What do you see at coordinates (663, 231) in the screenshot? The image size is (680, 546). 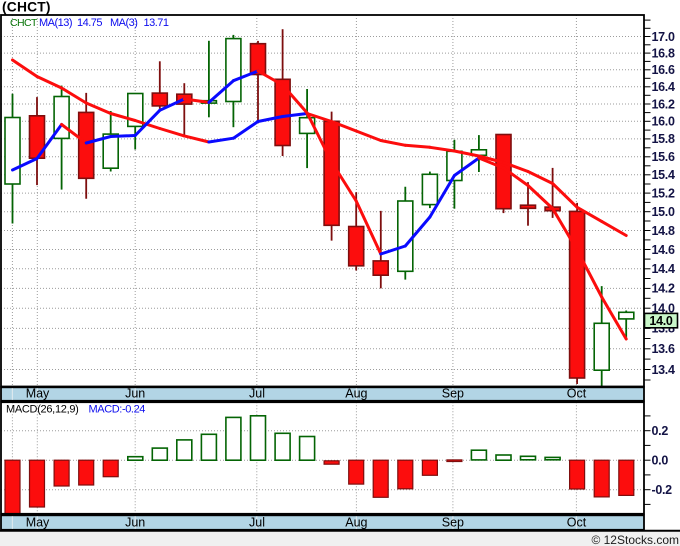 I see `svg-text: 14.8` at bounding box center [663, 231].